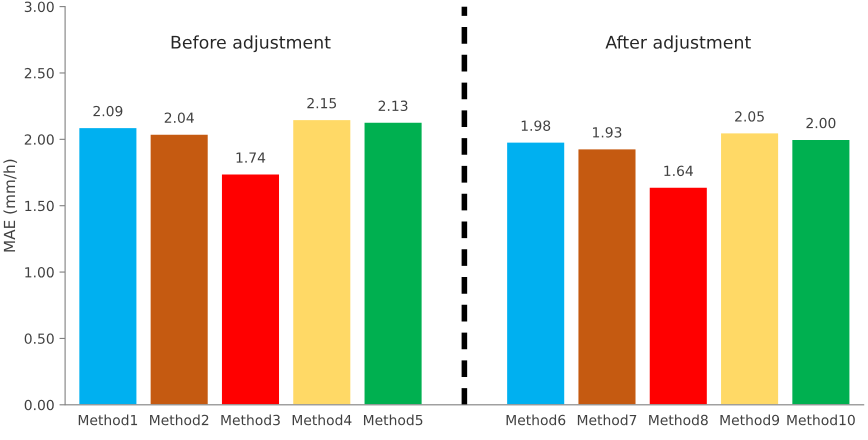 Image resolution: width=868 pixels, height=440 pixels. Describe the element at coordinates (39, 338) in the screenshot. I see `y-tick-label: 0.50` at that location.